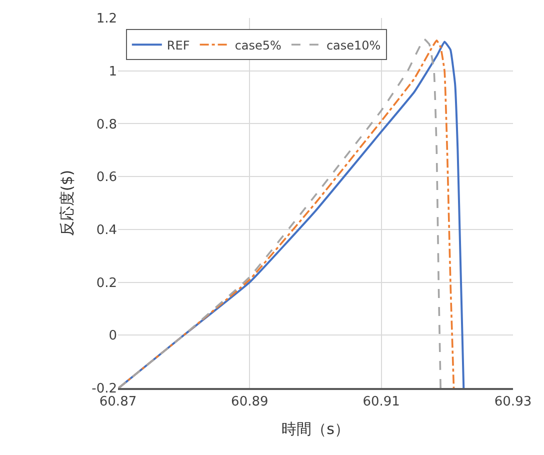  What do you see at coordinates (104, 389) in the screenshot?
I see `y-tick-label: -0.2` at bounding box center [104, 389].